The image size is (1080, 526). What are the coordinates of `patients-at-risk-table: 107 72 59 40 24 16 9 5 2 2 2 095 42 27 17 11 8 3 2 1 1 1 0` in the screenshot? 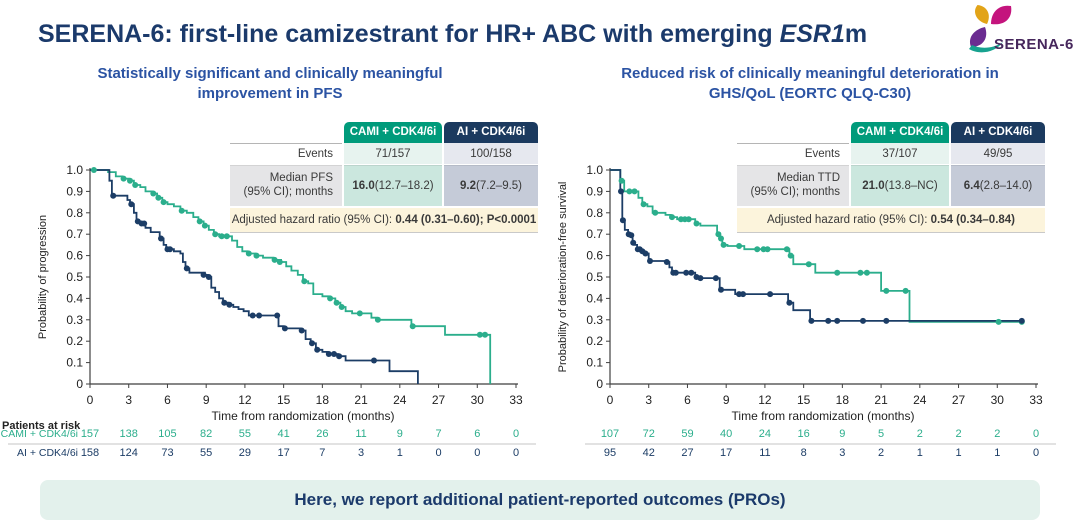 It's located at (820, 443).